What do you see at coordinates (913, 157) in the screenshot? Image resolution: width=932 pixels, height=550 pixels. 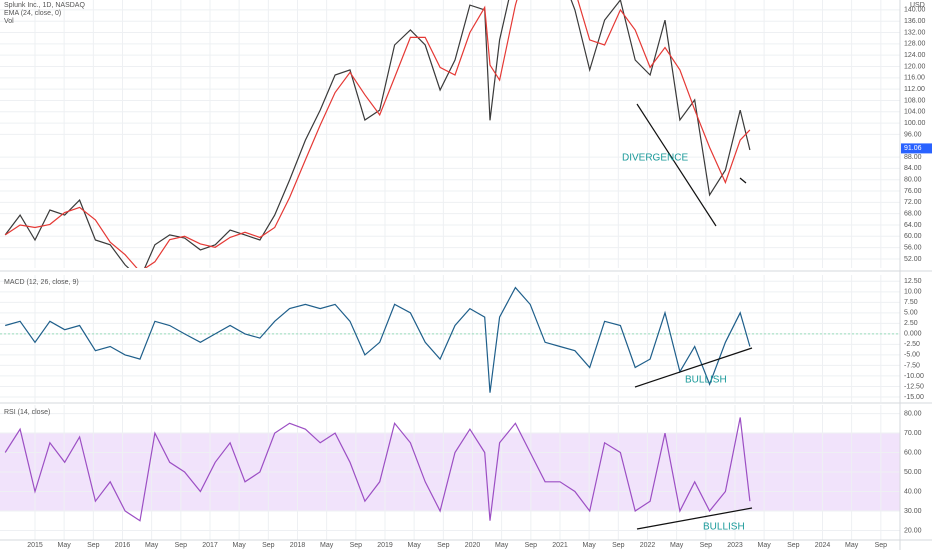 I see `y-tick-label: 88.00` at bounding box center [913, 157].